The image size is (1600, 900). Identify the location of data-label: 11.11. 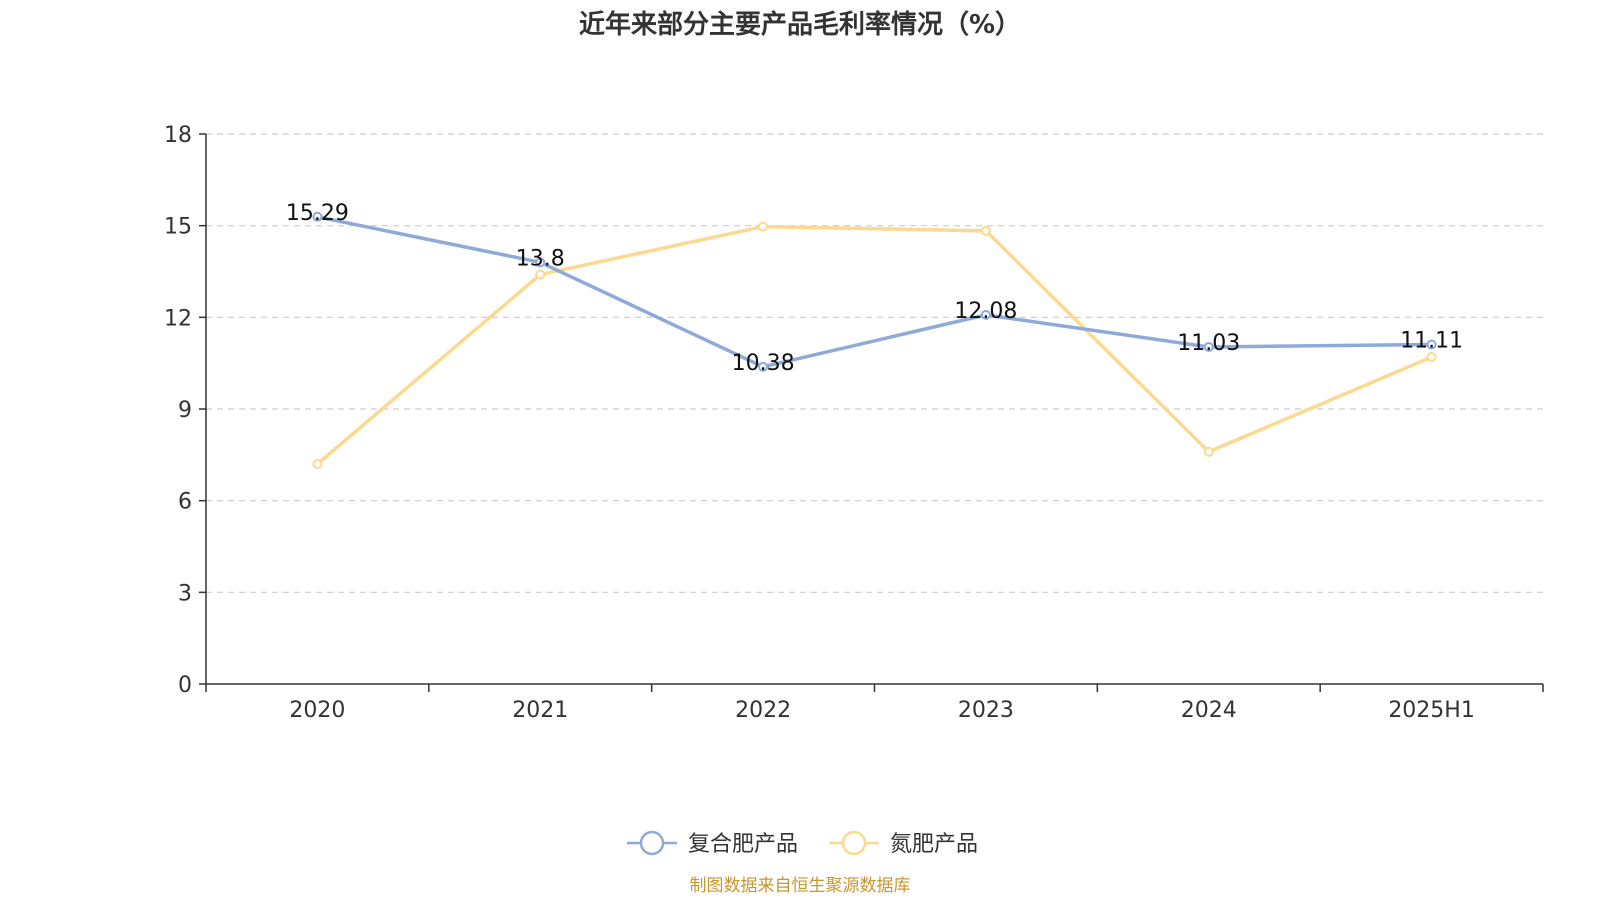
(1431, 341).